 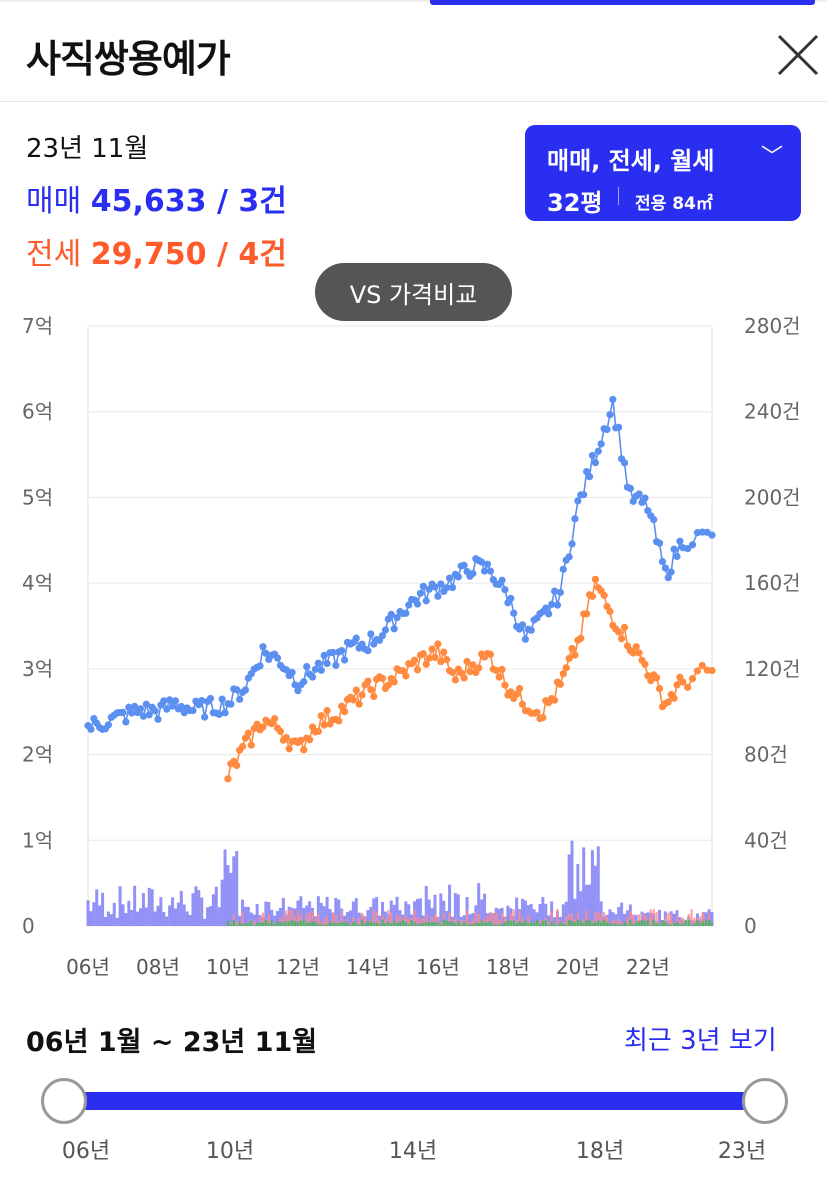 What do you see at coordinates (64, 1101) in the screenshot?
I see `range-slider-start-handle` at bounding box center [64, 1101].